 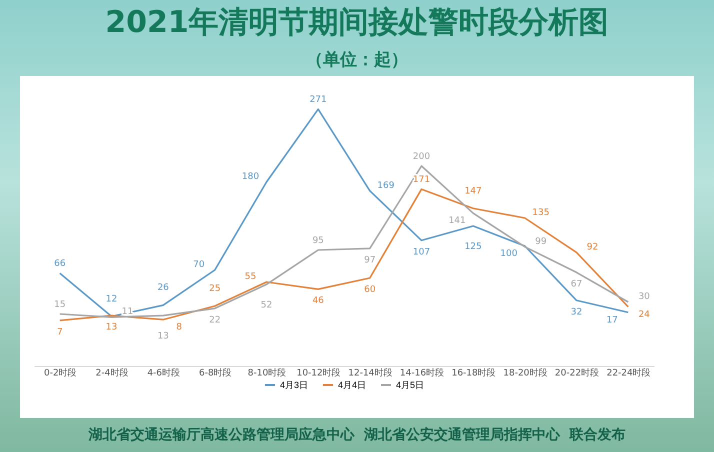 What do you see at coordinates (215, 289) in the screenshot?
I see `data-label: 25` at bounding box center [215, 289].